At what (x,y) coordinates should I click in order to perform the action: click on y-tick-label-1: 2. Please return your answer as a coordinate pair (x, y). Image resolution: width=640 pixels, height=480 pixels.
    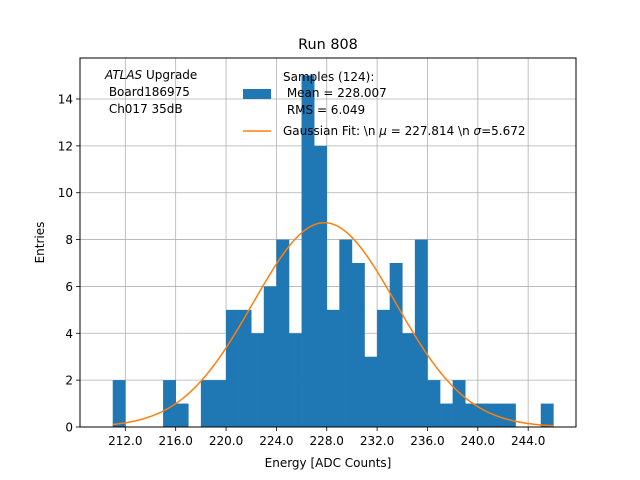
    Looking at the image, I should click on (69, 381).